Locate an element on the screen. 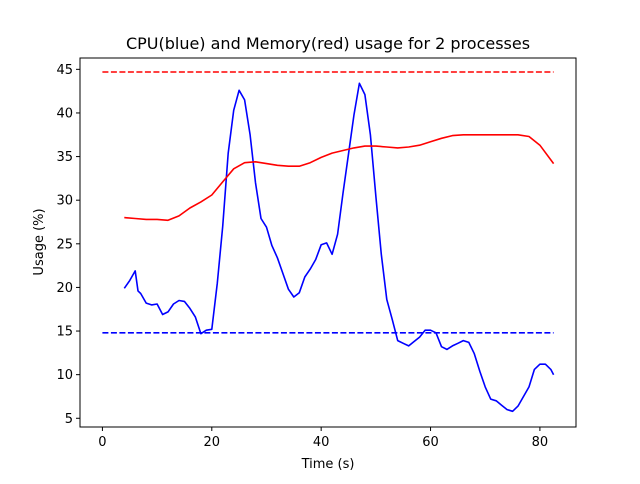 This screenshot has width=640, height=484. y-axis-label: Usage (%) is located at coordinates (39, 241).